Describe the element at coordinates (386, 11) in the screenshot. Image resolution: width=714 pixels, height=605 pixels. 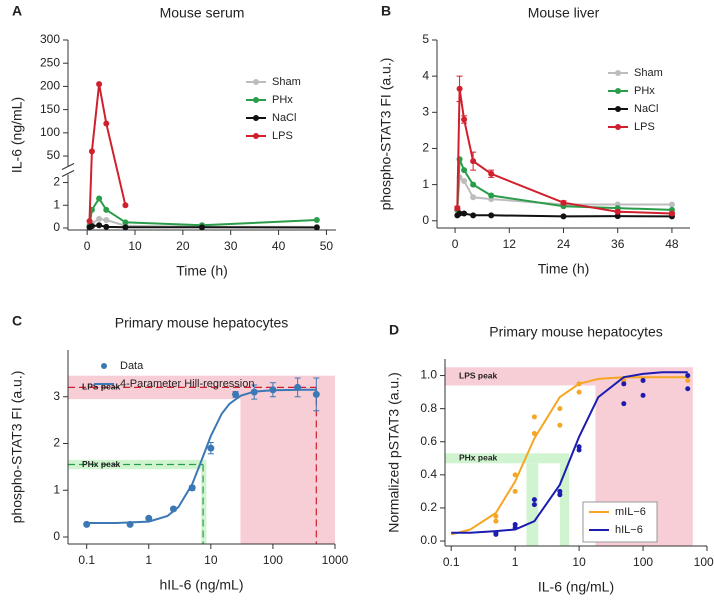
I see `panel-label: B` at that location.